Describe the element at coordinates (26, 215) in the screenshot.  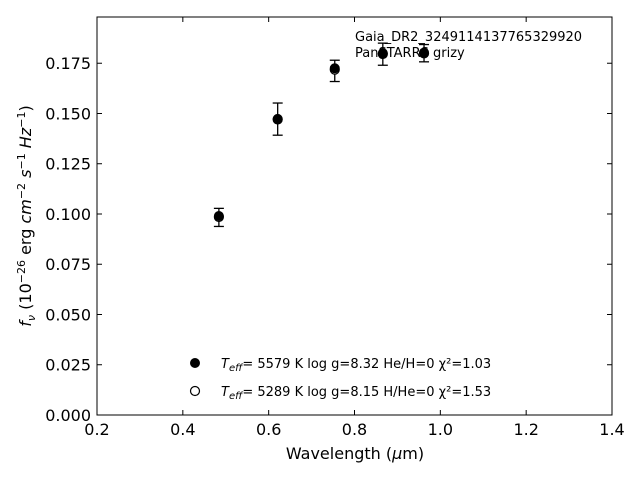
I see `y-axis-label: fν (10−26 erg cm−2 s−1 Hz−1)` at that location.